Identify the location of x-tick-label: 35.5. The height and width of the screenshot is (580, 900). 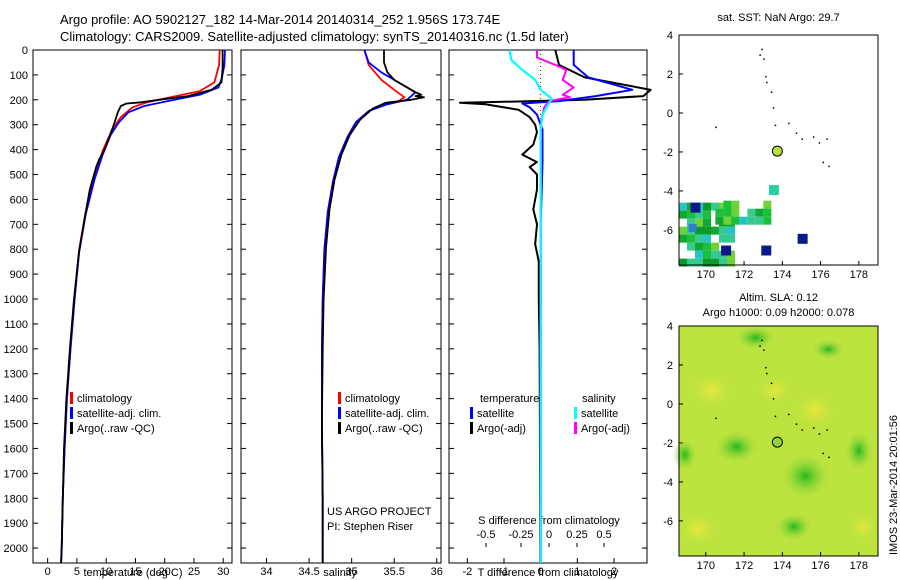
(393, 572).